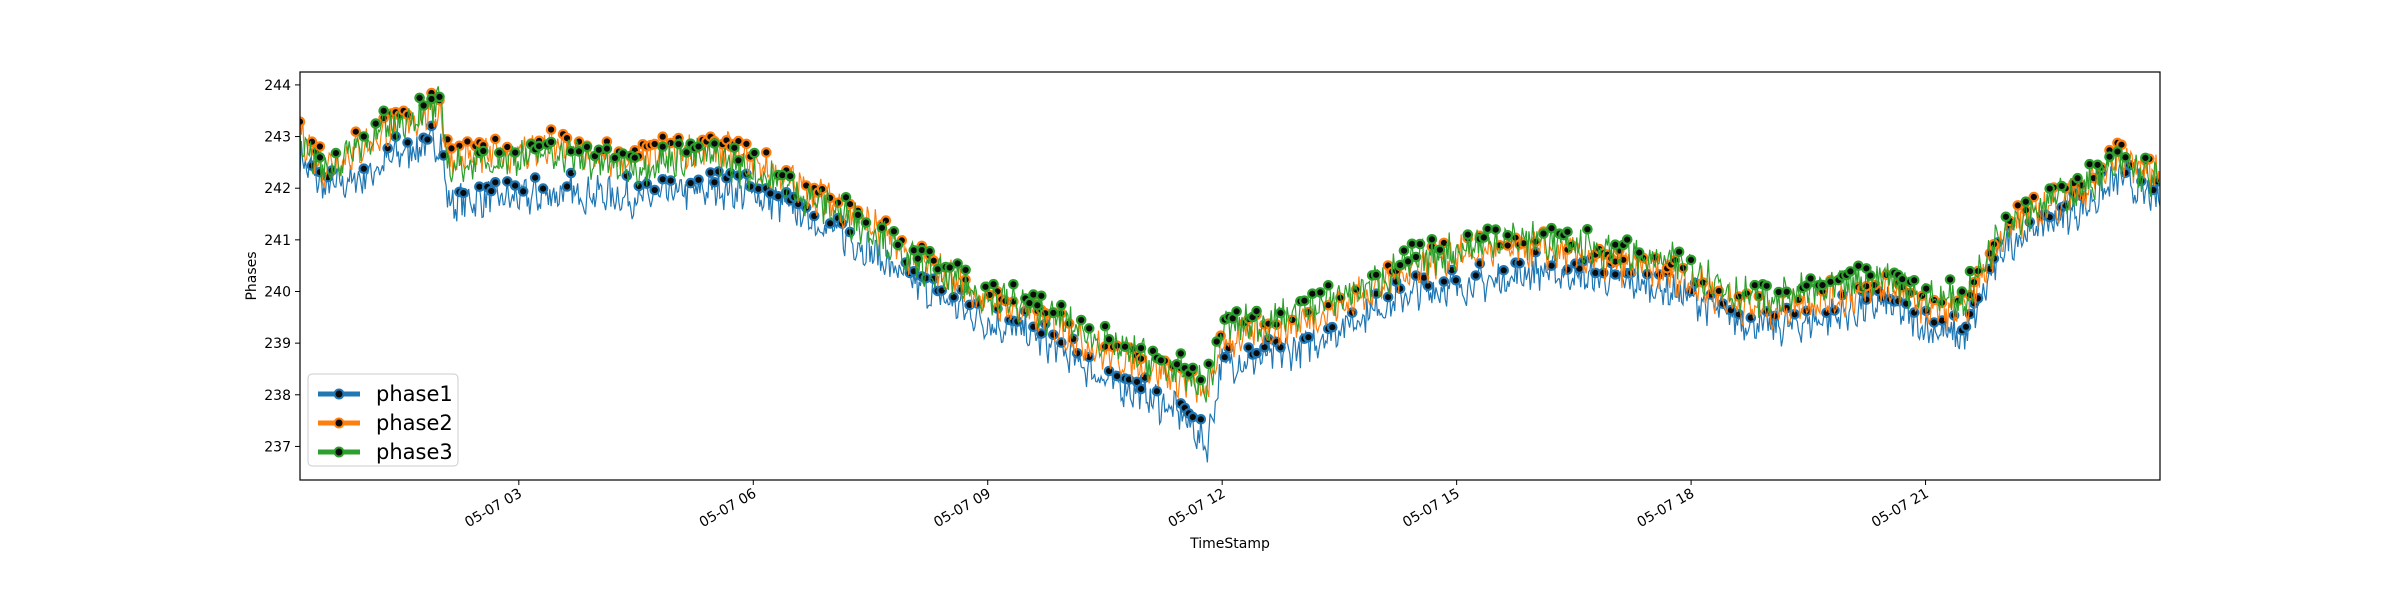 The image size is (2400, 600). I want to click on y-tick-label: 237, so click(277, 447).